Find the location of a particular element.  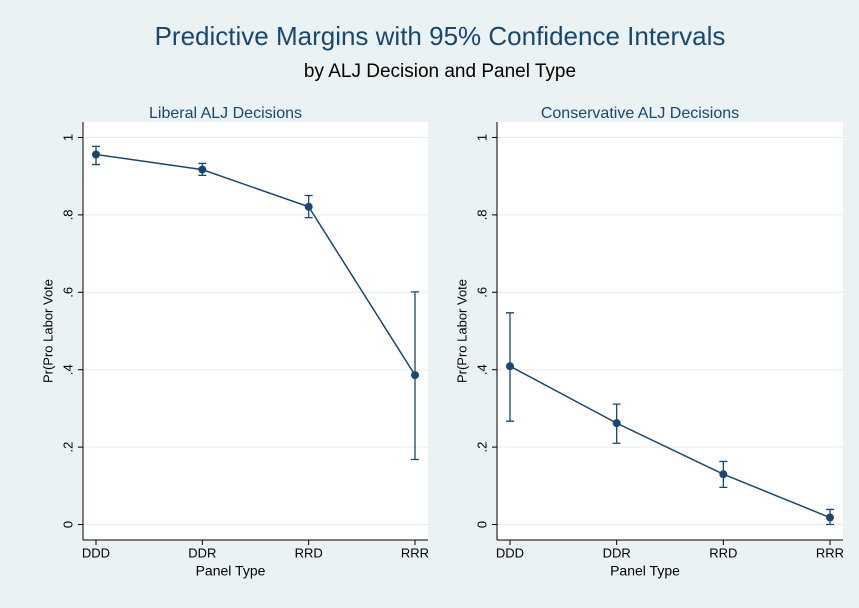

panel-title: Liberal ALJ Decisions is located at coordinates (225, 113).